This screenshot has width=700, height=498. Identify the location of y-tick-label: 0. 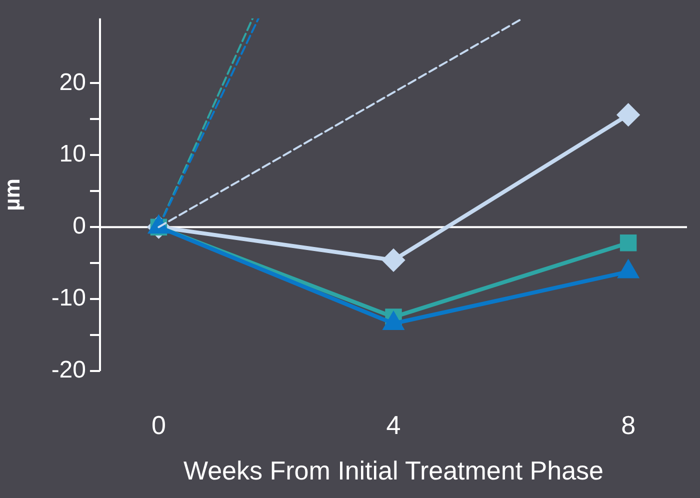
(79, 226).